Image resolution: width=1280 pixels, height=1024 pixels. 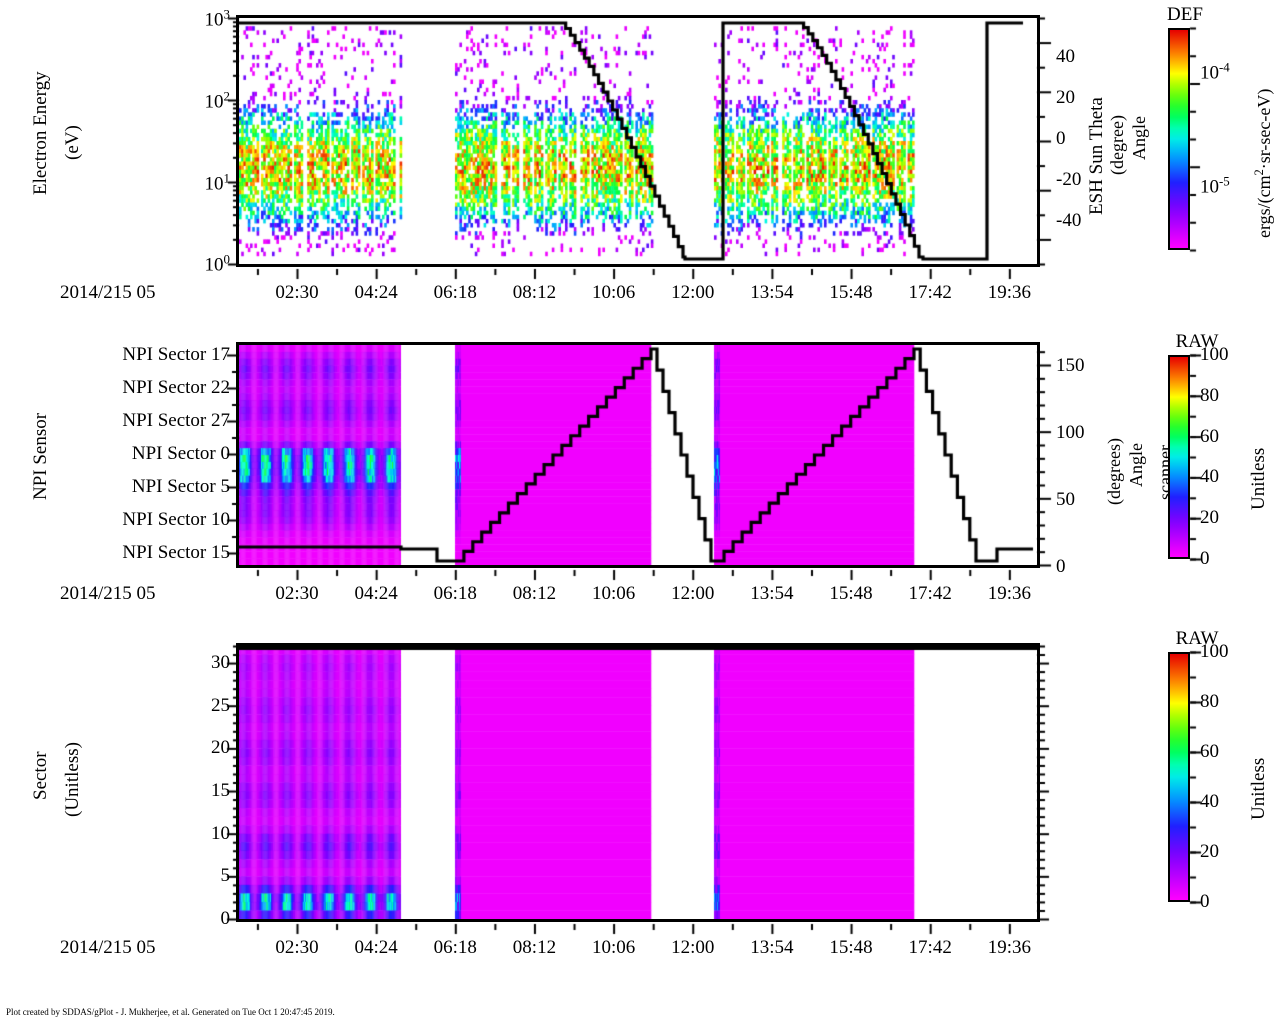 I want to click on panel2-rtick-150: 150, so click(x=1070, y=365).